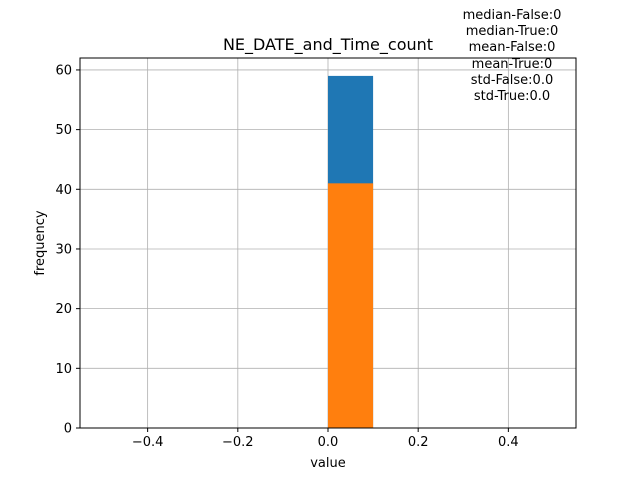 The height and width of the screenshot is (480, 640). I want to click on chart-title: NE_DATE_and_Time_count, so click(328, 45).